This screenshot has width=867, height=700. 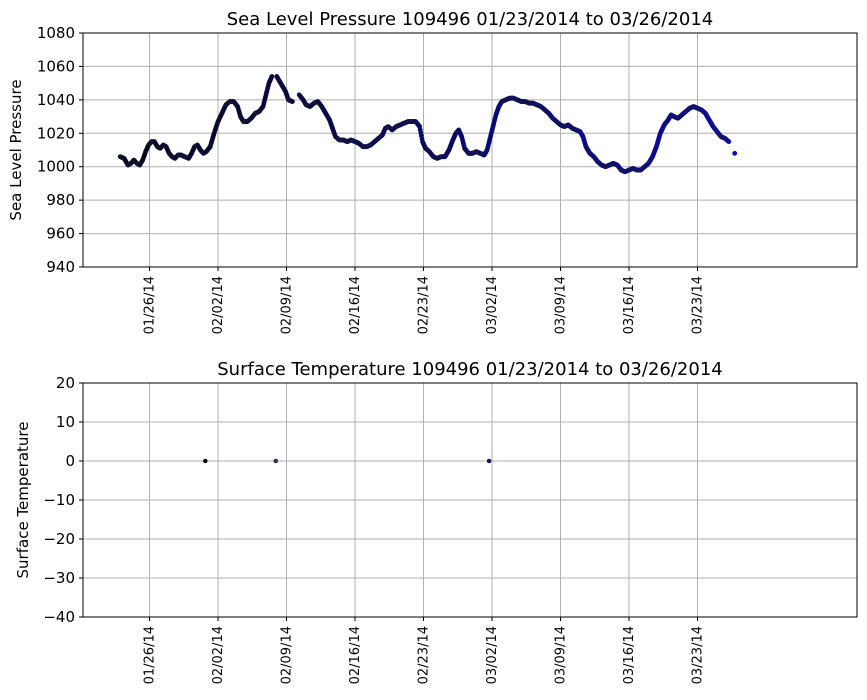 I want to click on slp-xtick-label: 03/09/14, so click(x=561, y=305).